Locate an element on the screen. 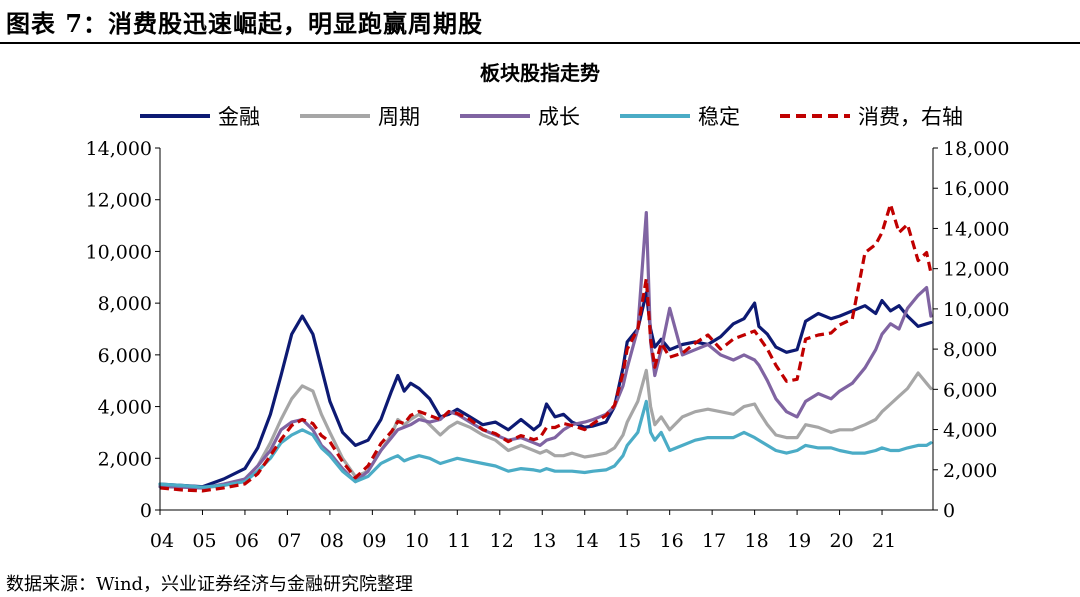 This screenshot has height=597, width=1080. y-right-tick-label: 14,000 is located at coordinates (976, 229).